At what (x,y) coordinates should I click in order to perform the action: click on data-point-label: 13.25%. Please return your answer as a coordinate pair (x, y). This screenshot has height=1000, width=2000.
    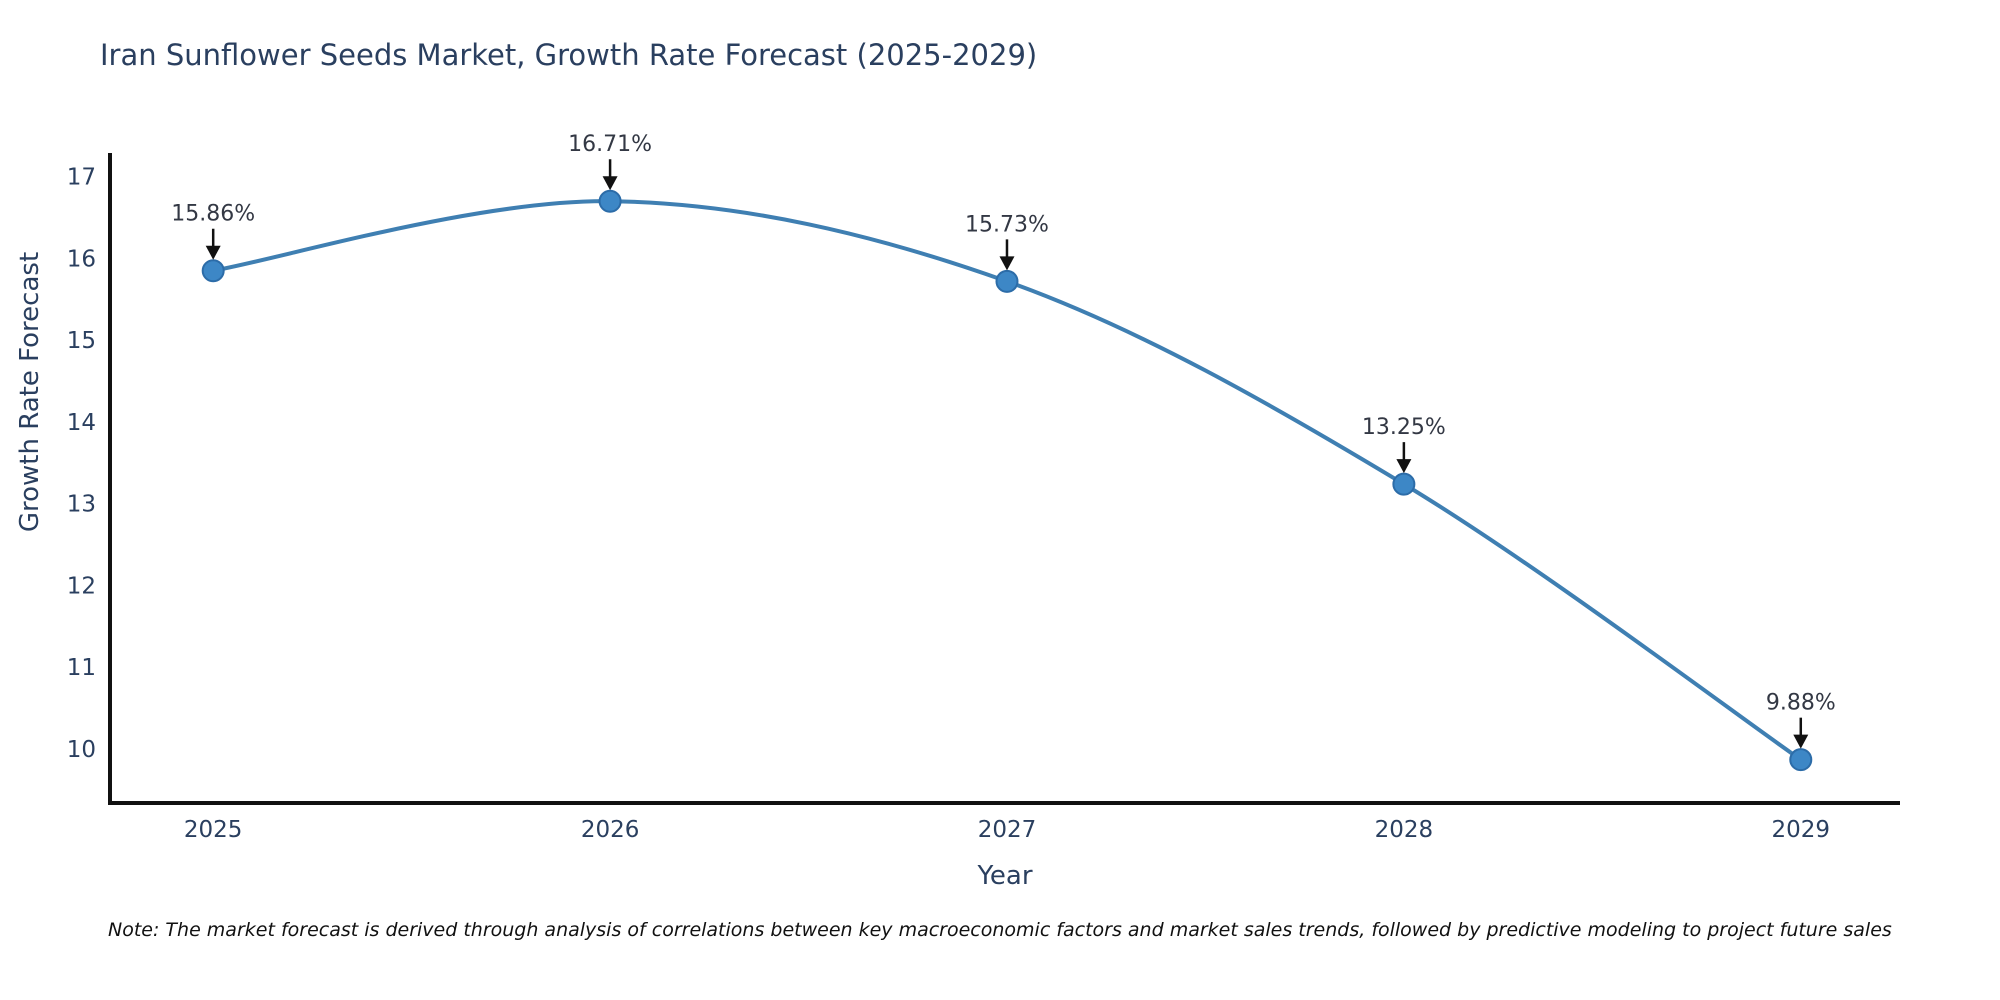
    Looking at the image, I should click on (1404, 427).